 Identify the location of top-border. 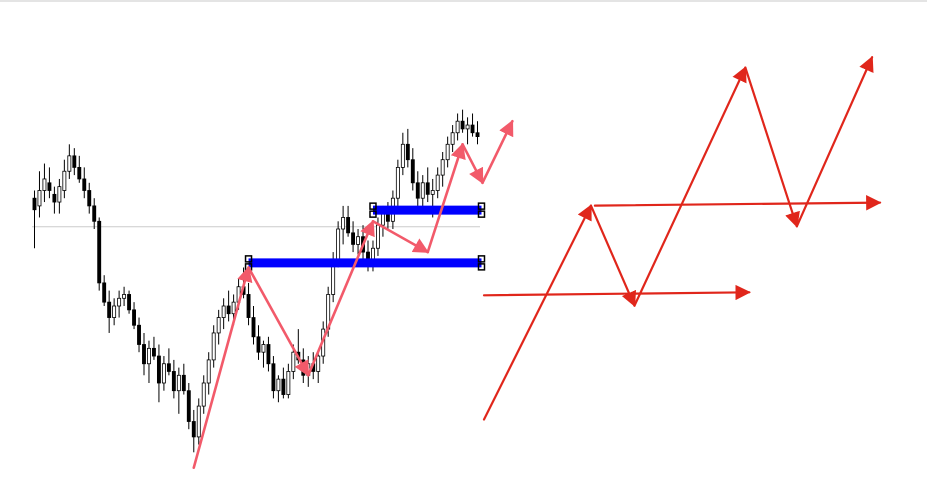
(463, 1).